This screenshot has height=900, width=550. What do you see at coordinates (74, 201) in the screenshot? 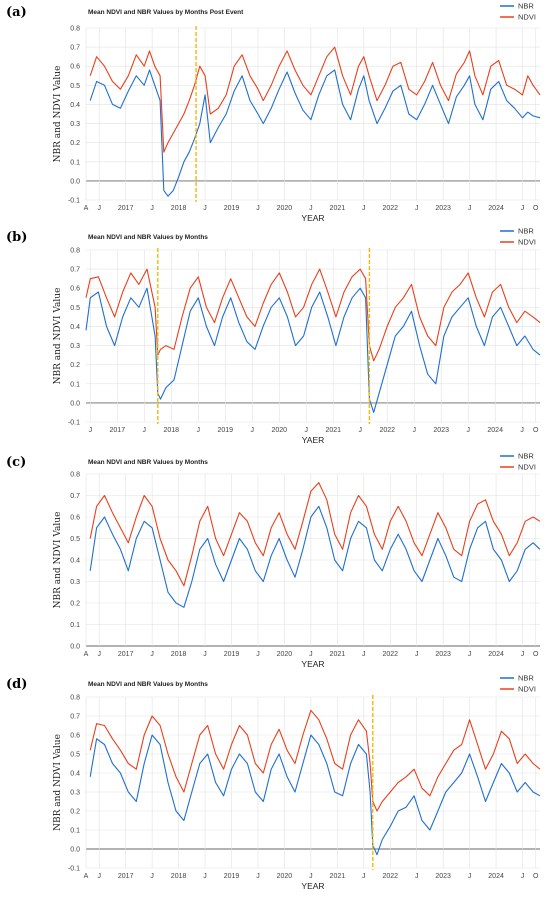
I see `y-tick-label: -0.1` at bounding box center [74, 201].